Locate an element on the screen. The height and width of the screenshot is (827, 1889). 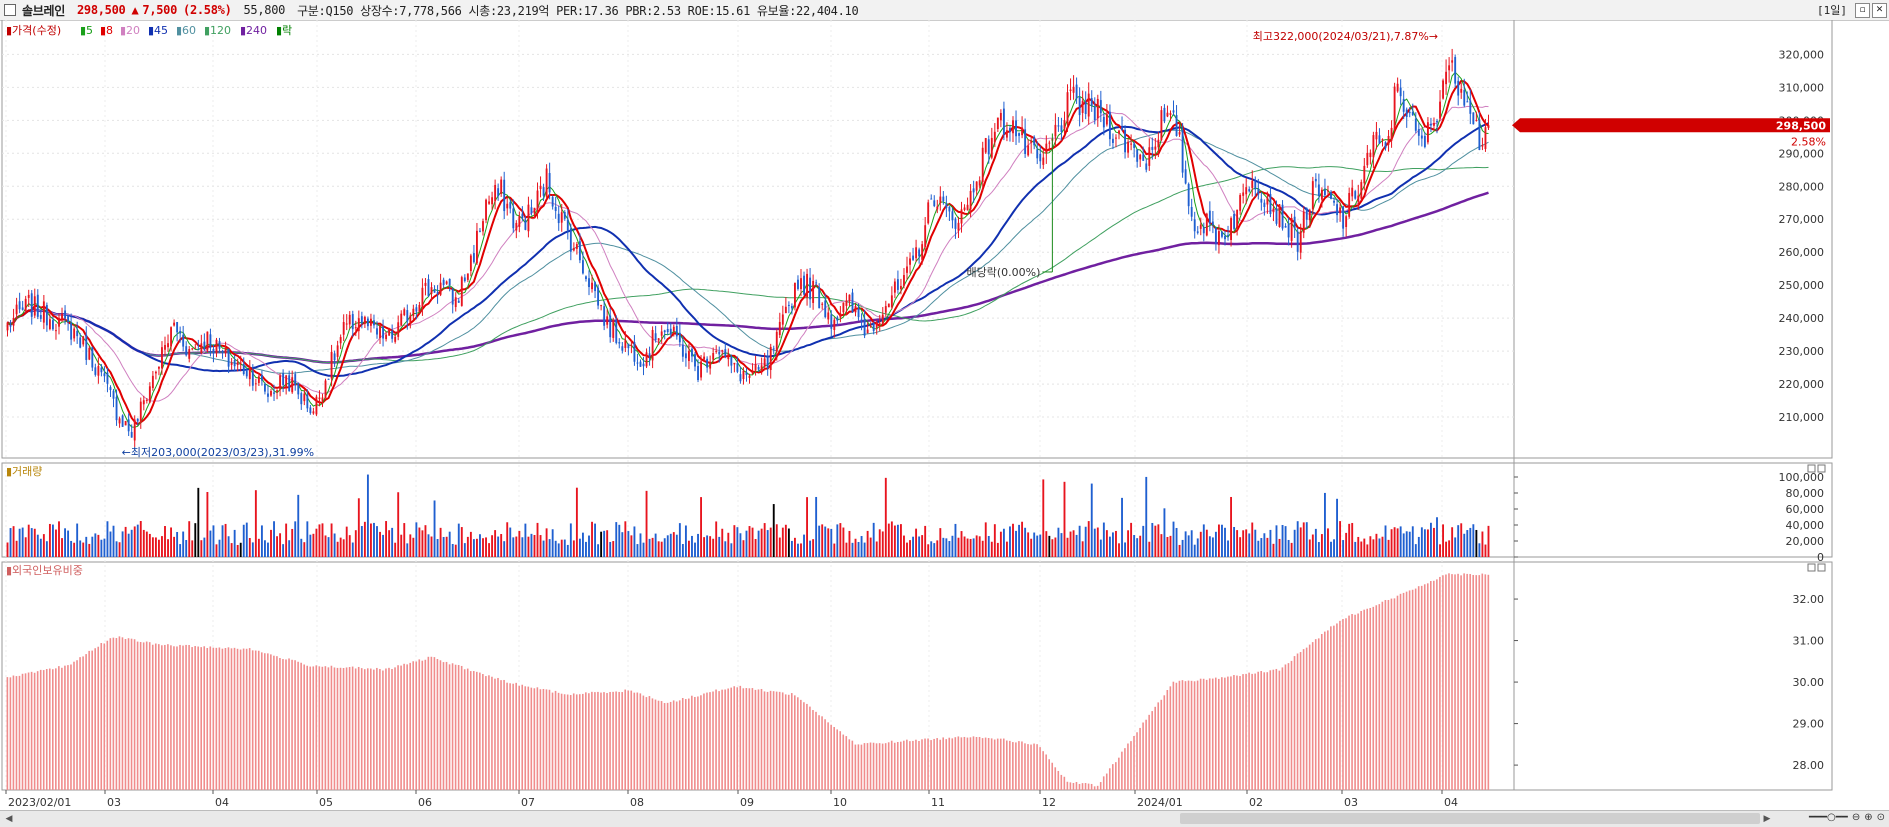
minimize-button: ▫ is located at coordinates (1862, 10).